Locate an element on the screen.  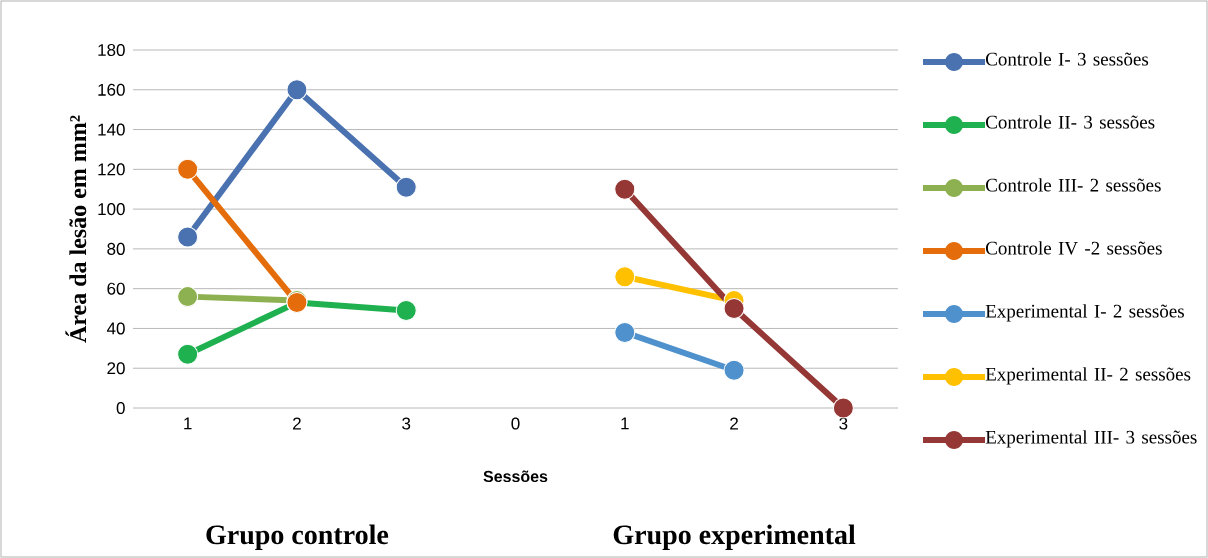
y-tick-label: 60 is located at coordinates (116, 288).